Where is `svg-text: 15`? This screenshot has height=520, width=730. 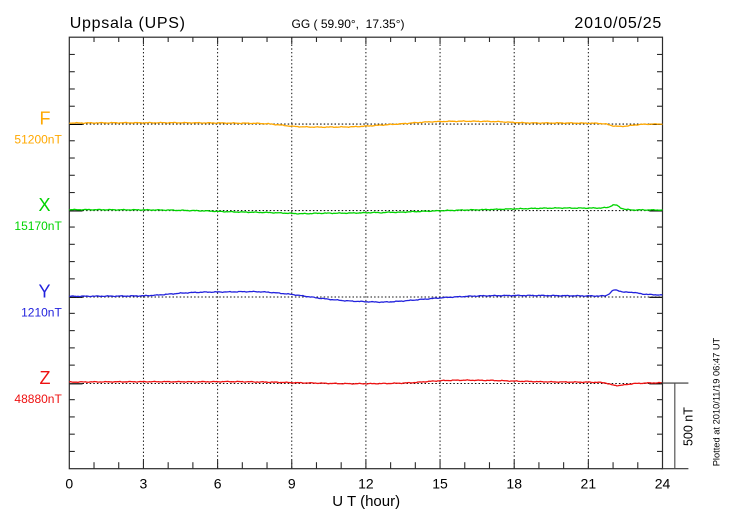 svg-text: 15 is located at coordinates (440, 484).